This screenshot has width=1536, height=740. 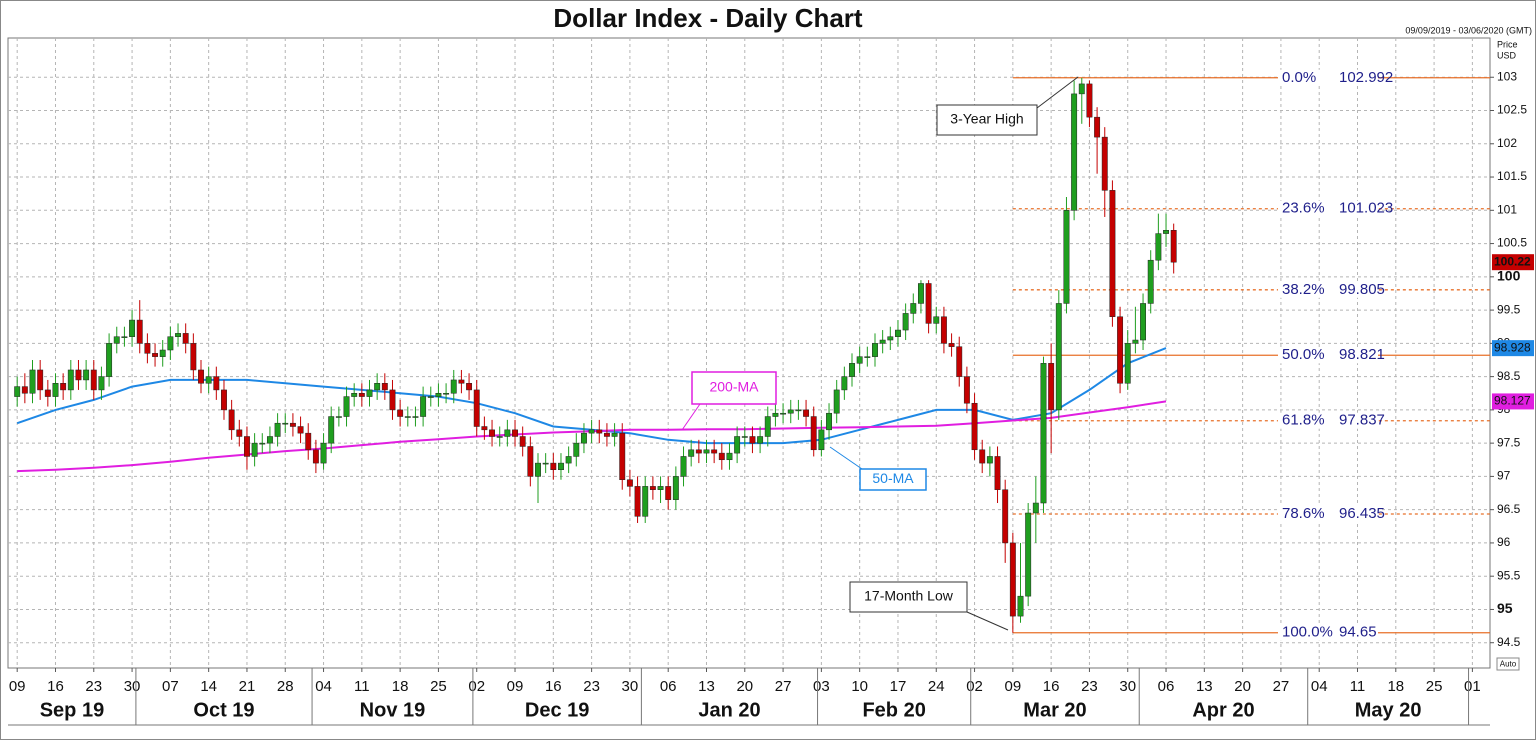 What do you see at coordinates (908, 597) in the screenshot?
I see `annotation-box` at bounding box center [908, 597].